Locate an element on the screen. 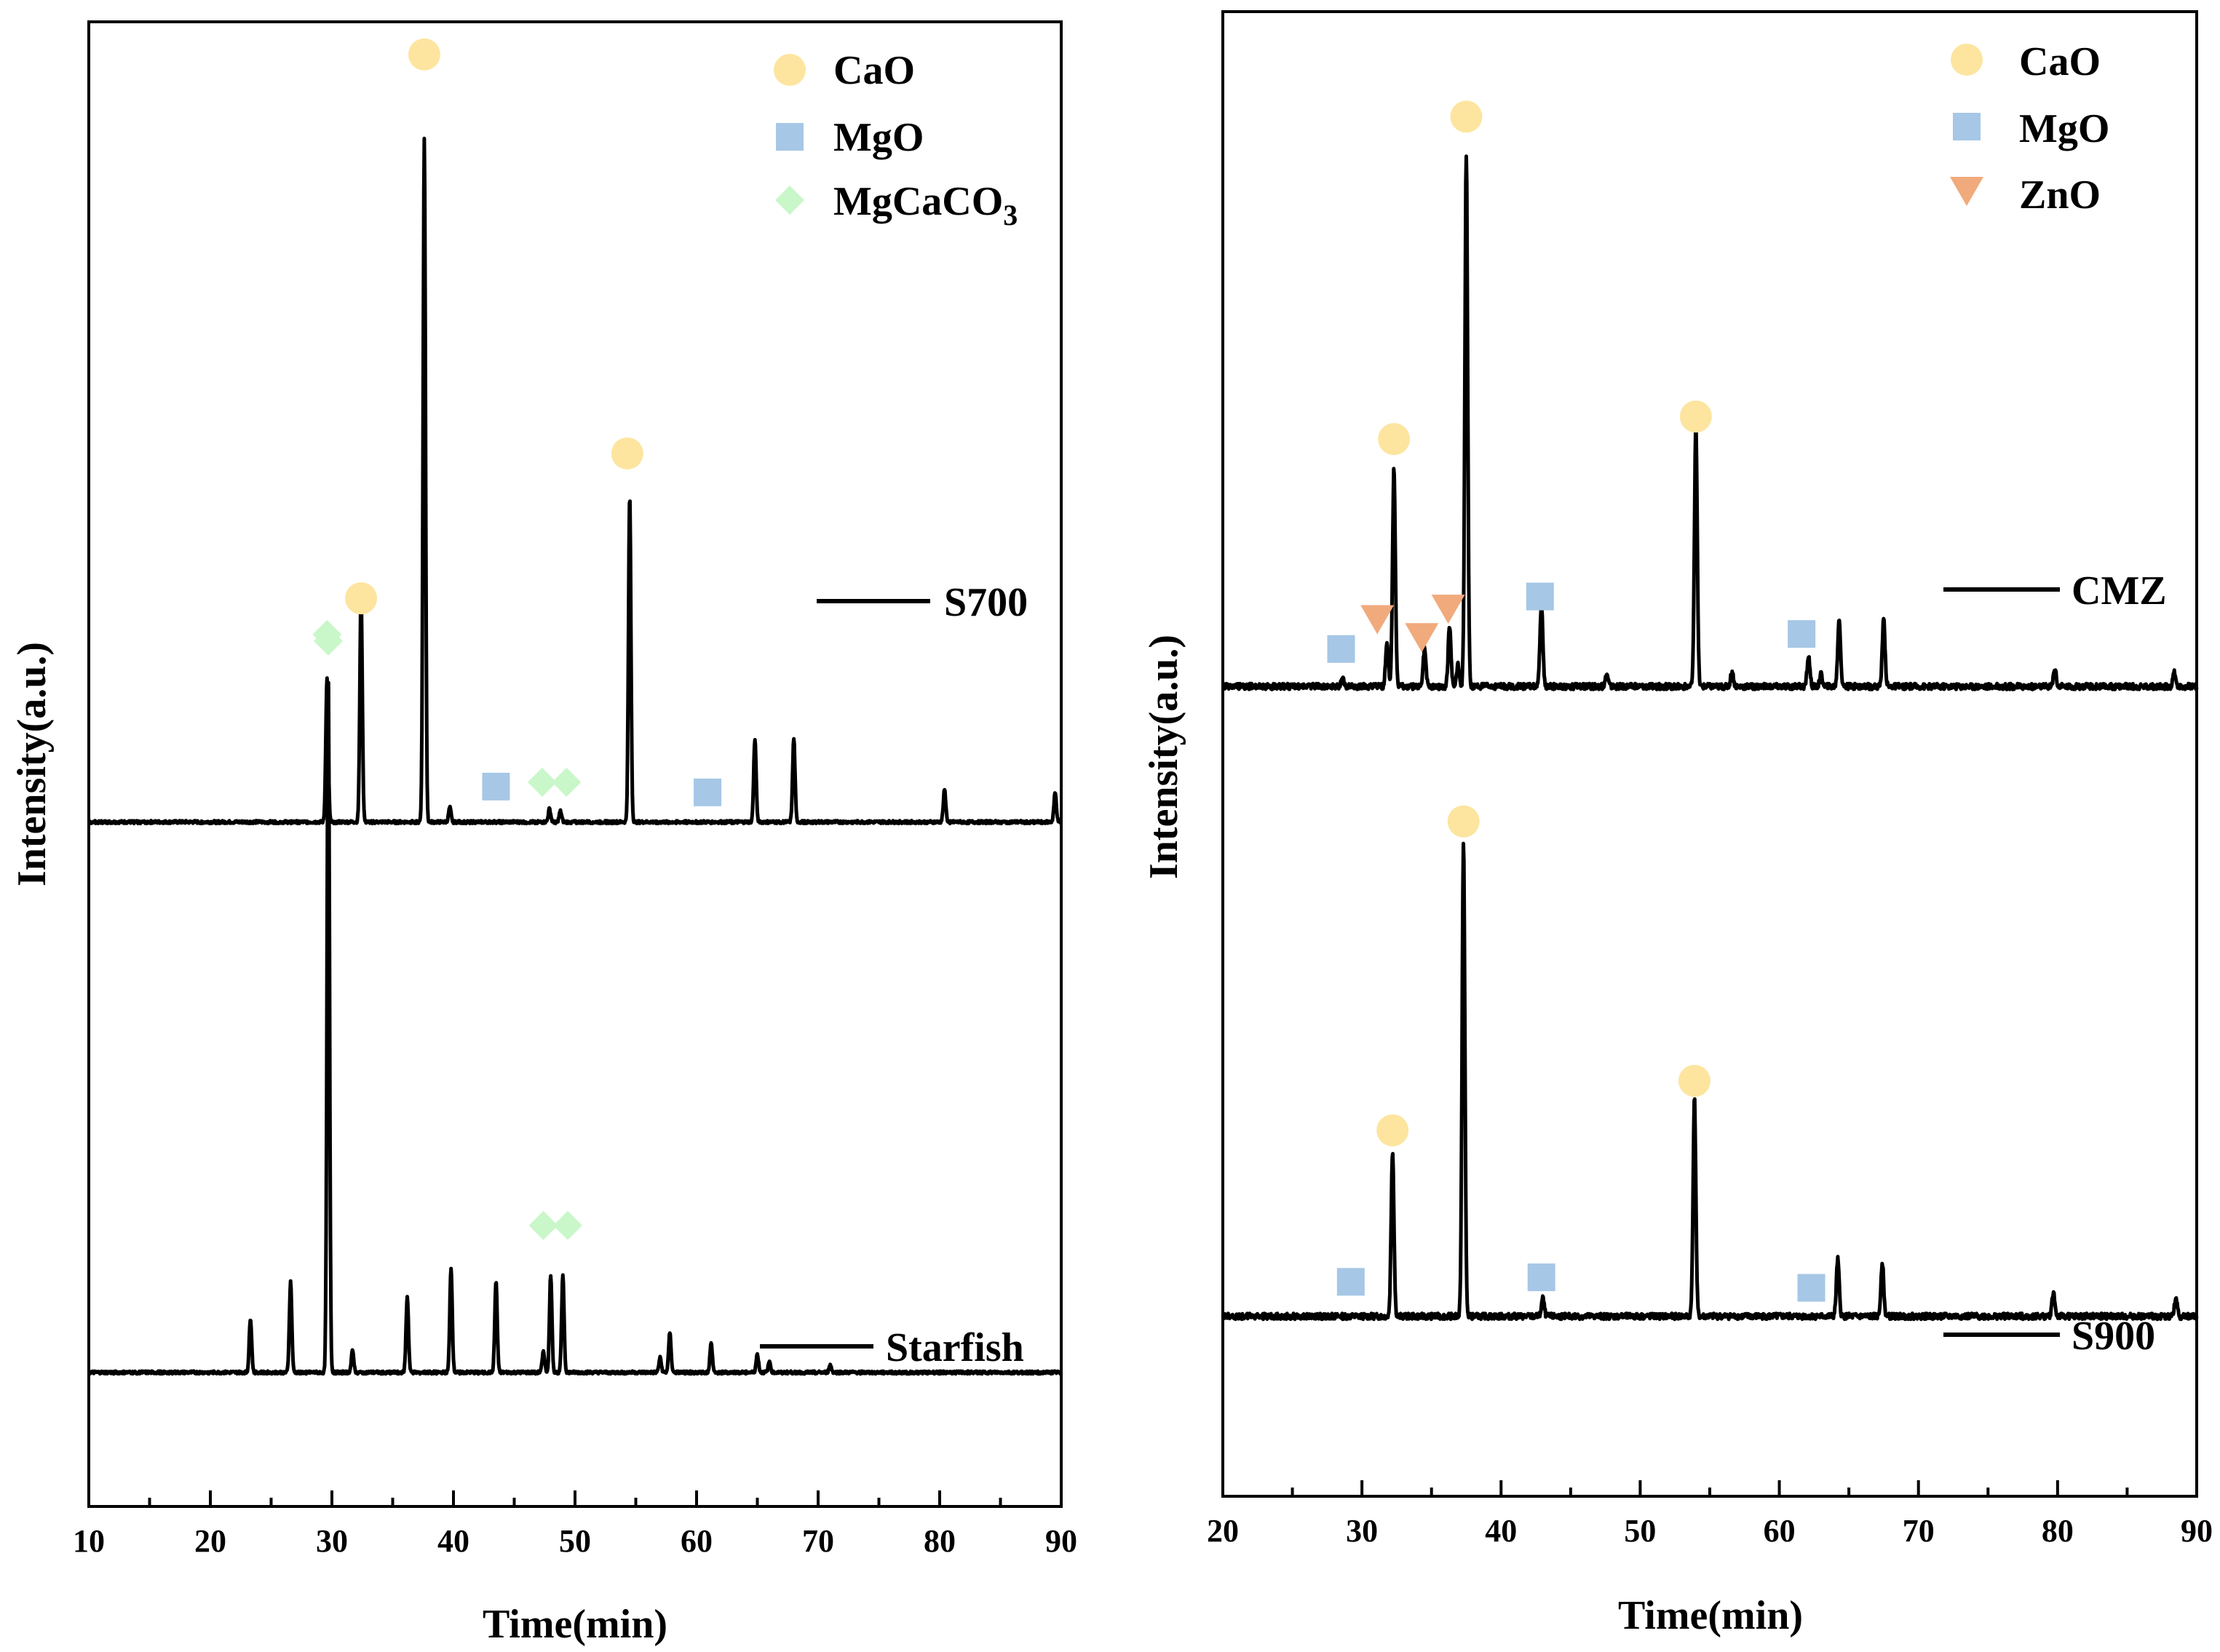 This screenshot has height=1652, width=2220. left-y-axis-title: Intensity(a.u.) is located at coordinates (32, 764).